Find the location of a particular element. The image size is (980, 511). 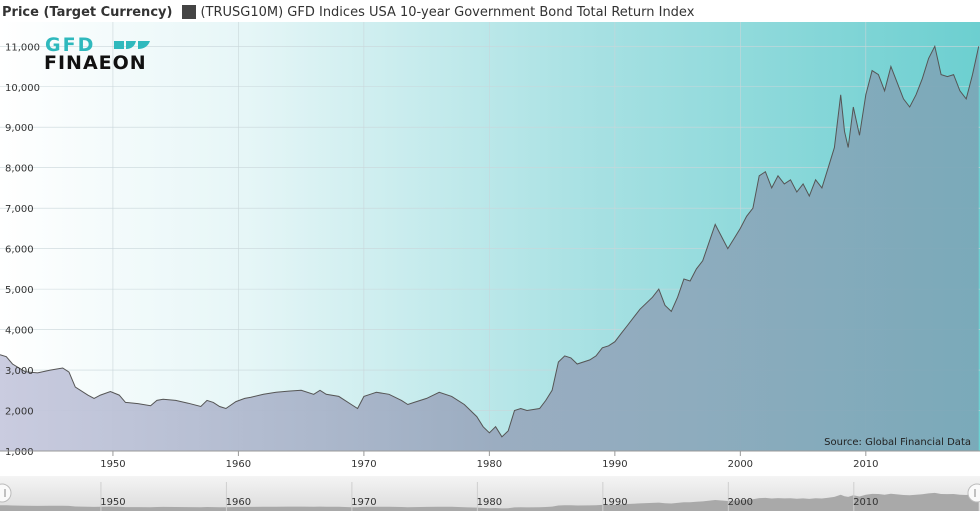

source-note: Source: Global Financial Data is located at coordinates (897, 442).